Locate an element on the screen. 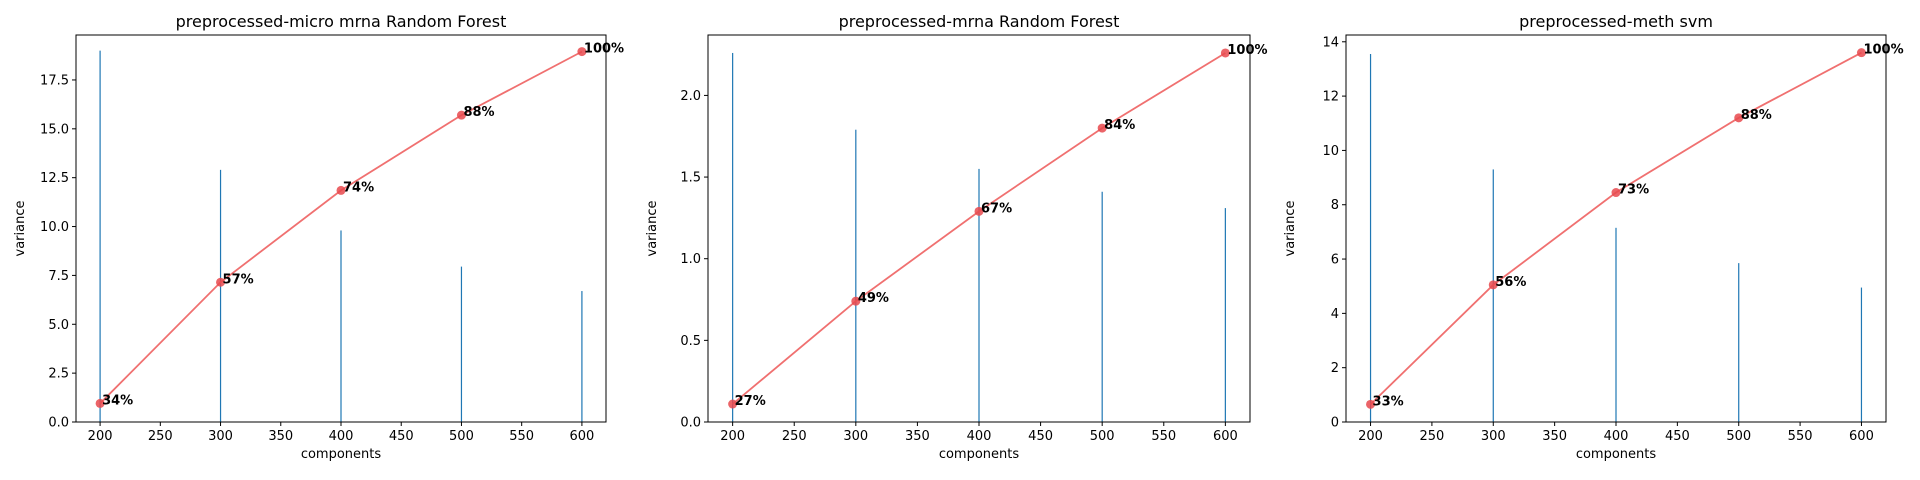  y-tick-label: 2.0 is located at coordinates (690, 96).